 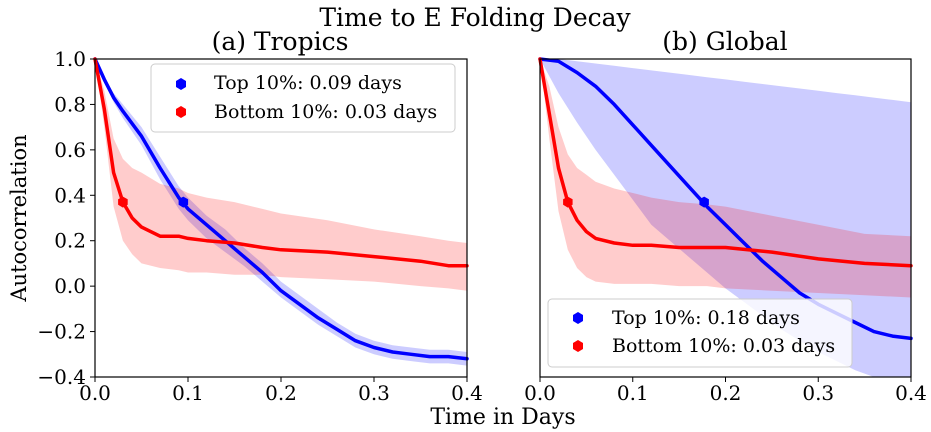 What do you see at coordinates (19, 218) in the screenshot?
I see `figure-ylabel: Autocorrelation` at bounding box center [19, 218].